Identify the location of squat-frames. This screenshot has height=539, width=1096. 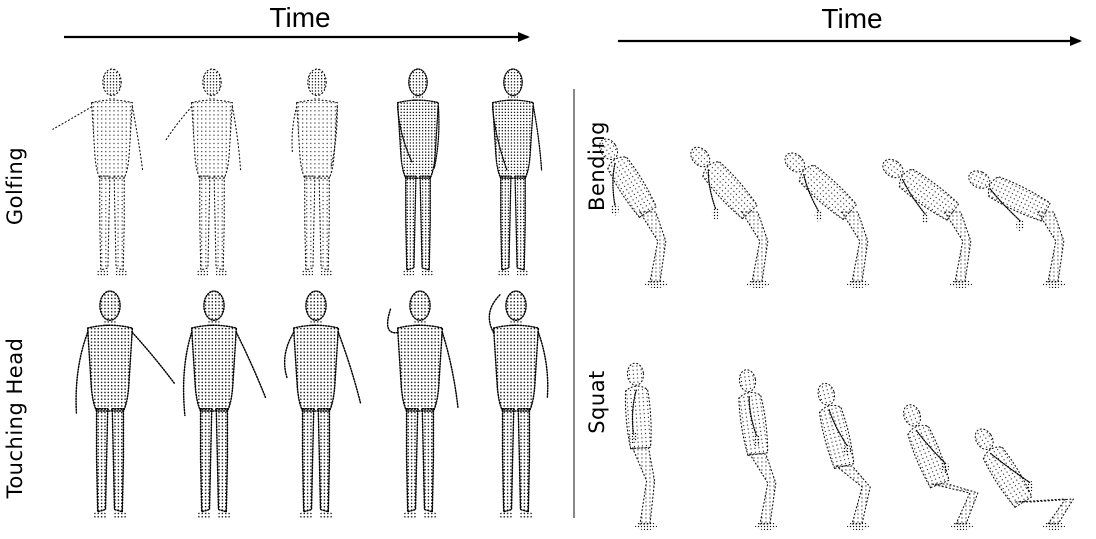
(849, 446).